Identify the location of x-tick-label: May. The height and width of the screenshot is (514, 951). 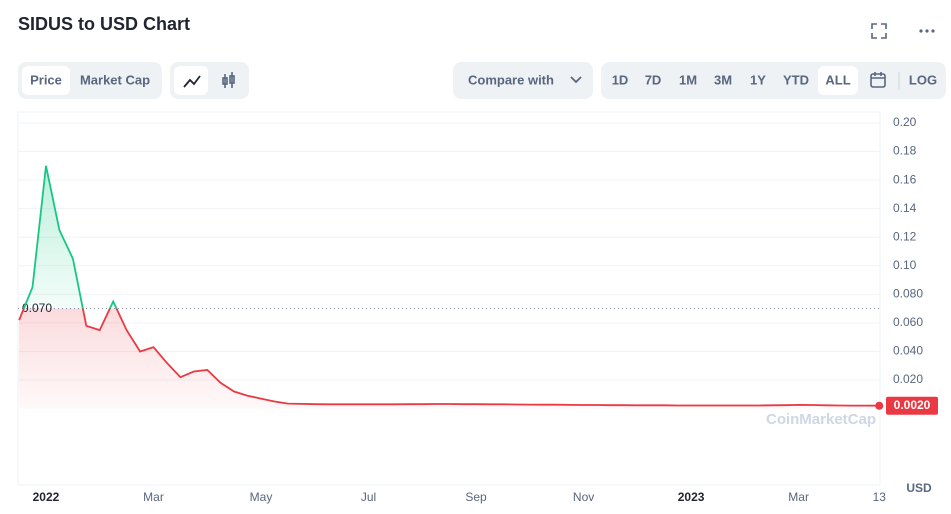
(261, 497).